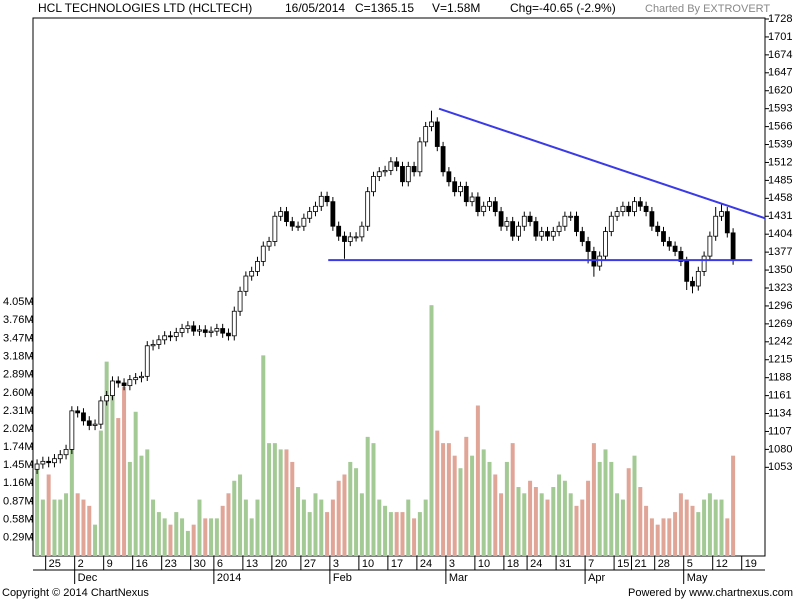 This screenshot has width=800, height=600. I want to click on x-tick-label: 25, so click(55, 564).